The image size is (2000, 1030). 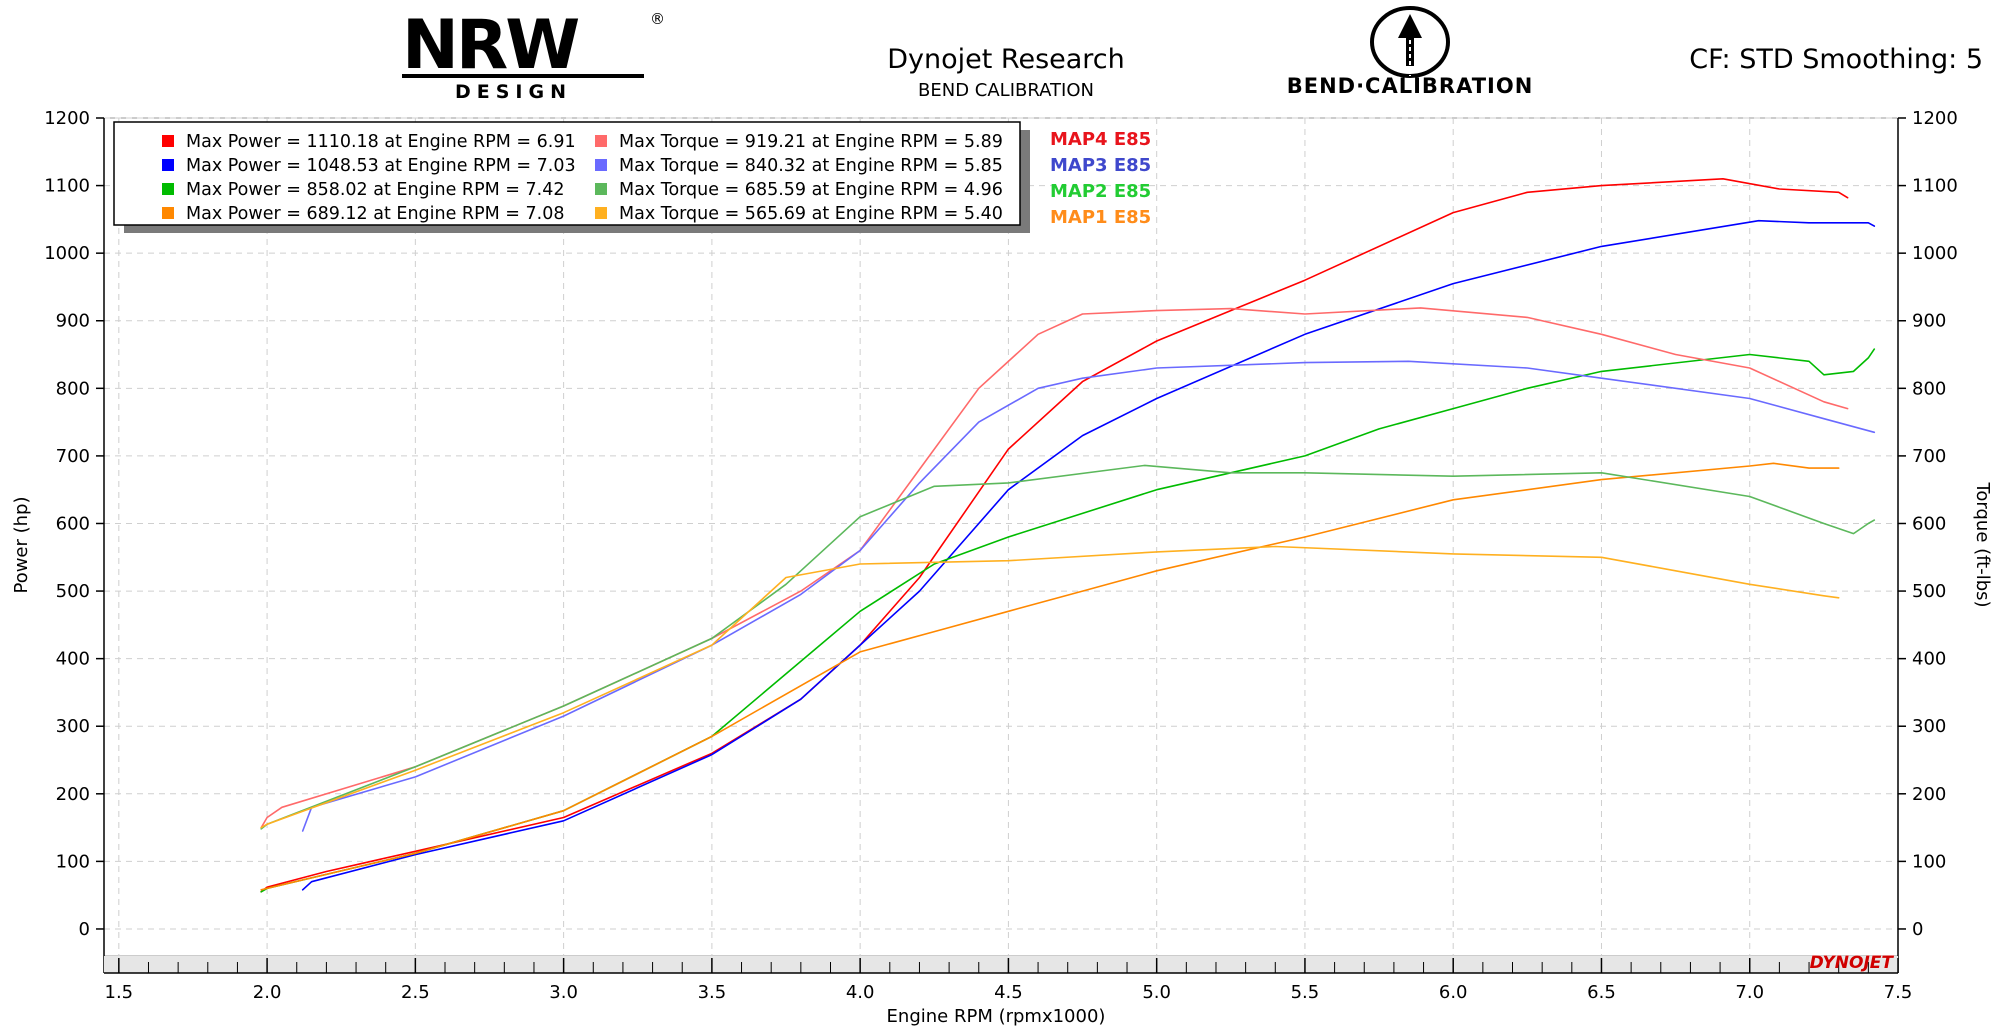 What do you see at coordinates (1929, 388) in the screenshot?
I see `y2-tick-label: 800` at bounding box center [1929, 388].